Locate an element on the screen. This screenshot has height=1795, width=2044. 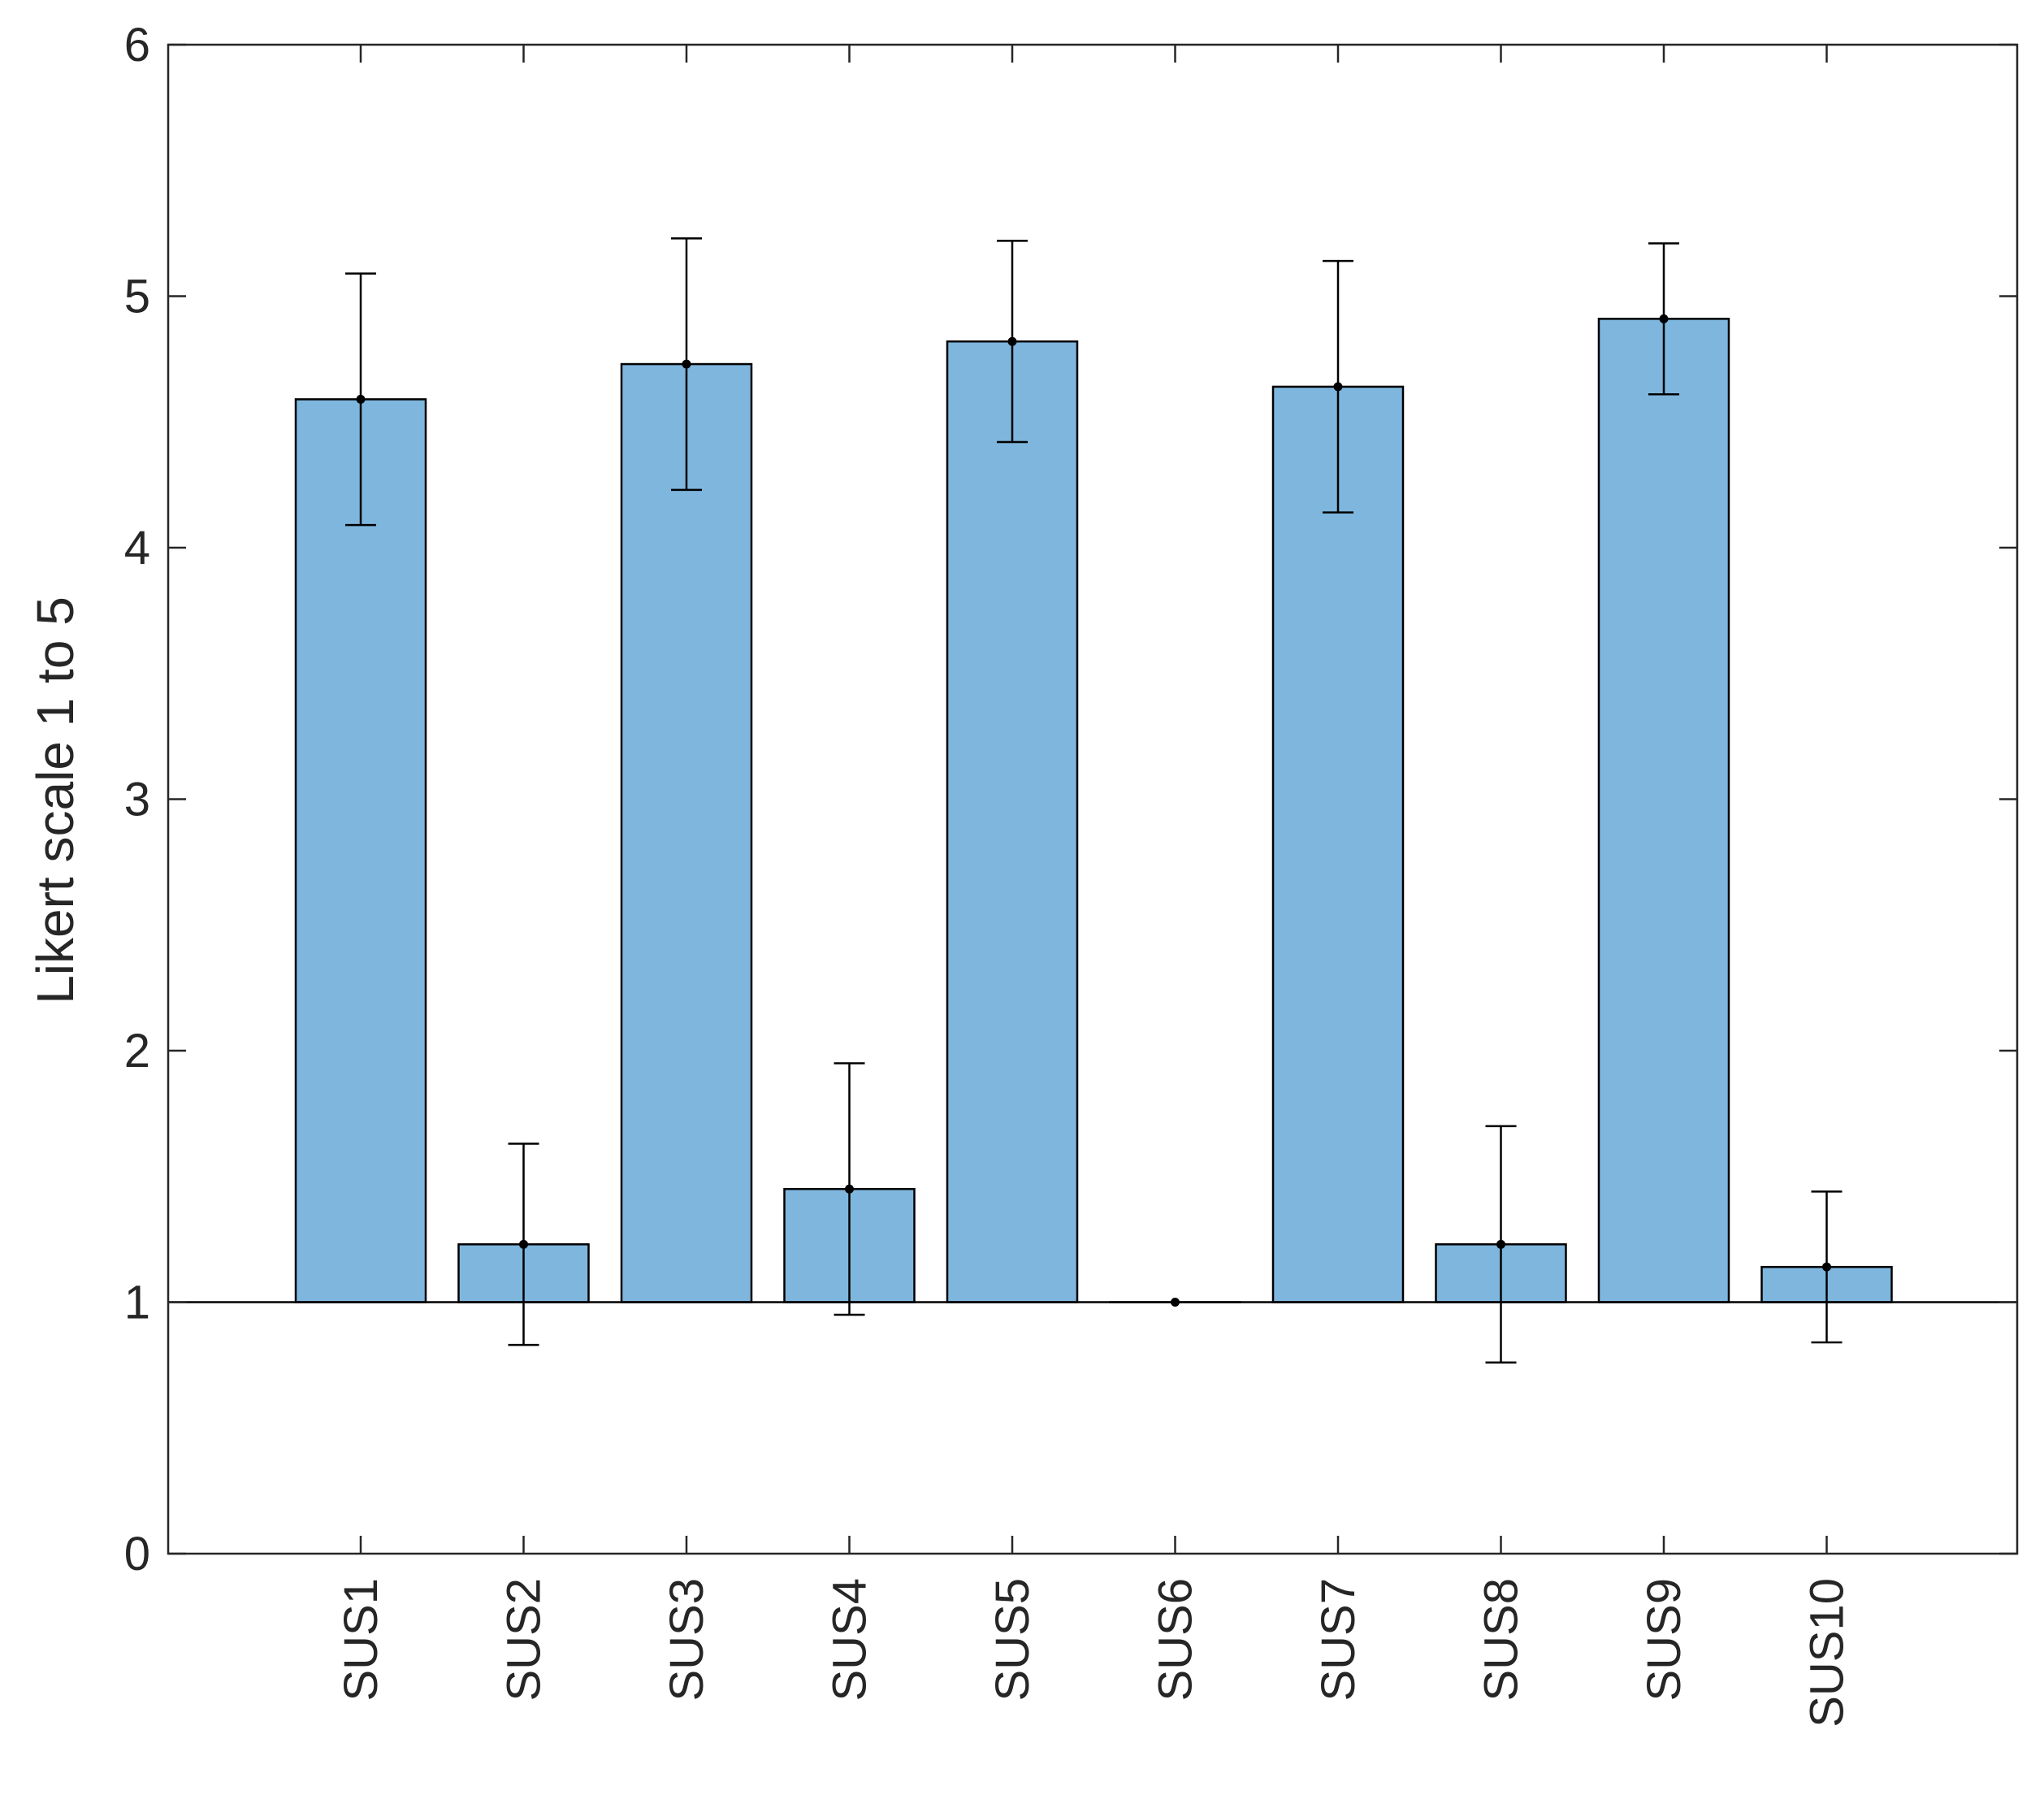
bar-sus9 is located at coordinates (1664, 810).